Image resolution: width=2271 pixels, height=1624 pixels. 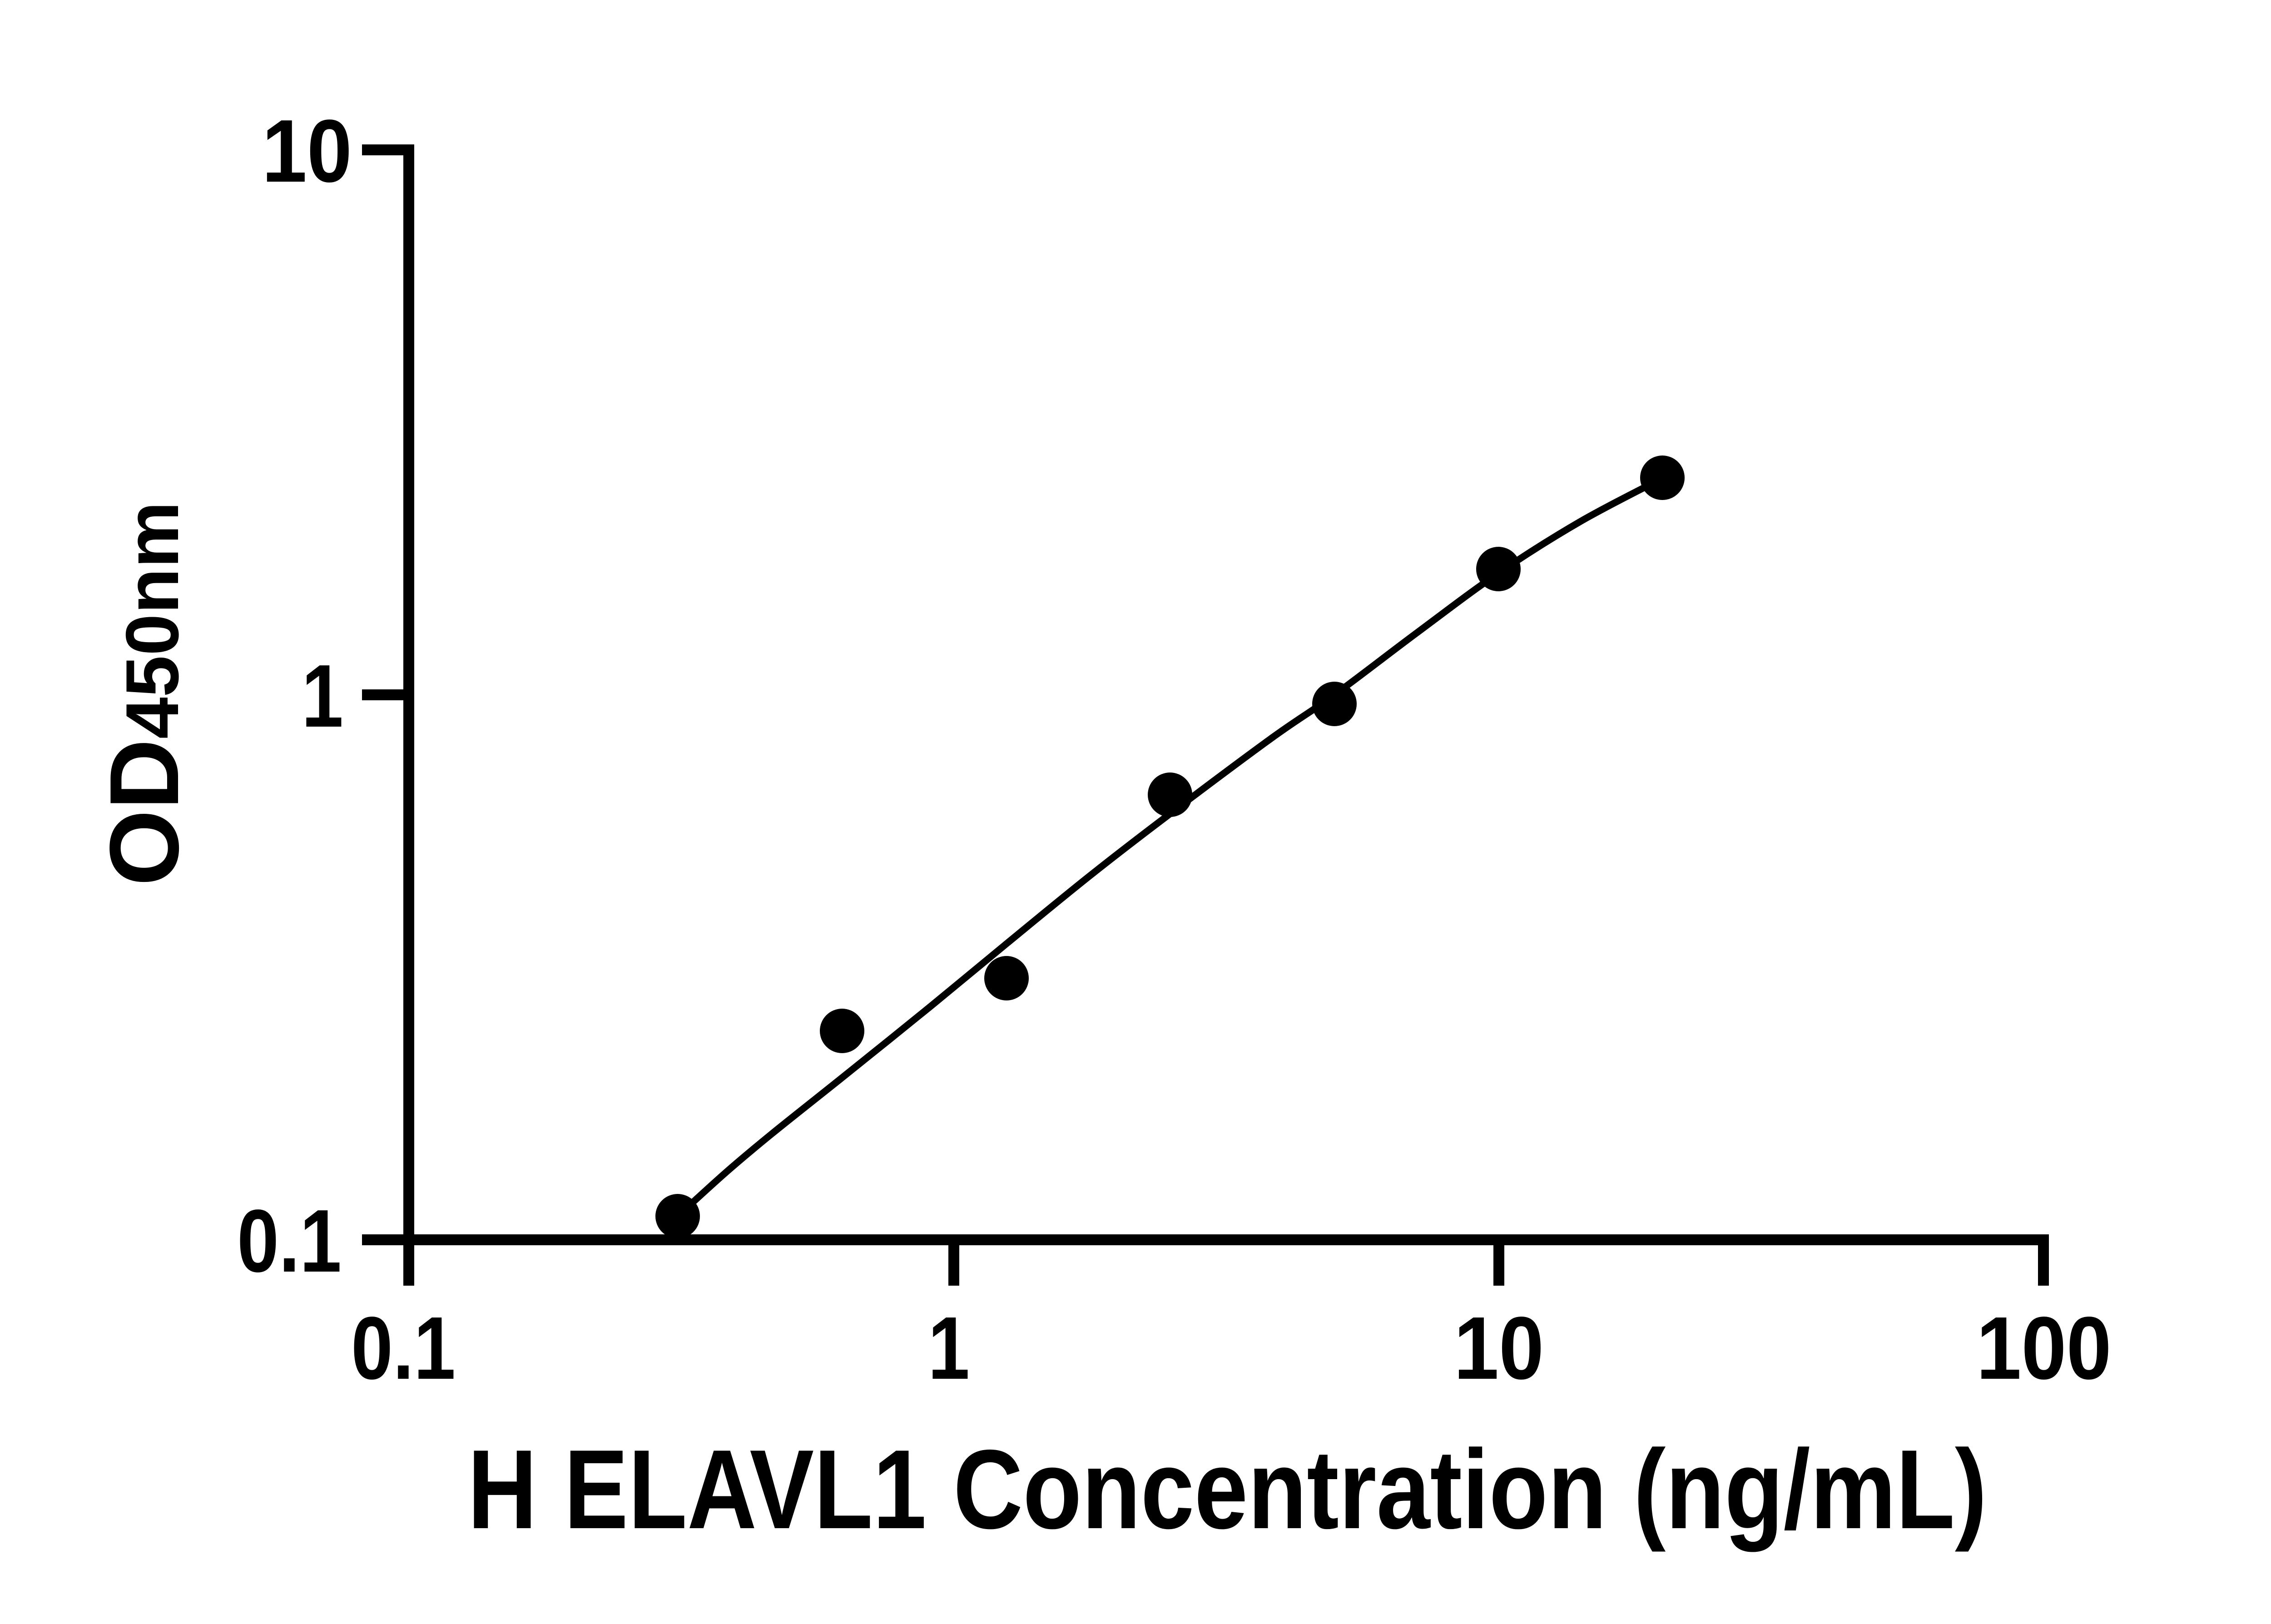 I want to click on svg-text: OD450nm, so click(x=144, y=693).